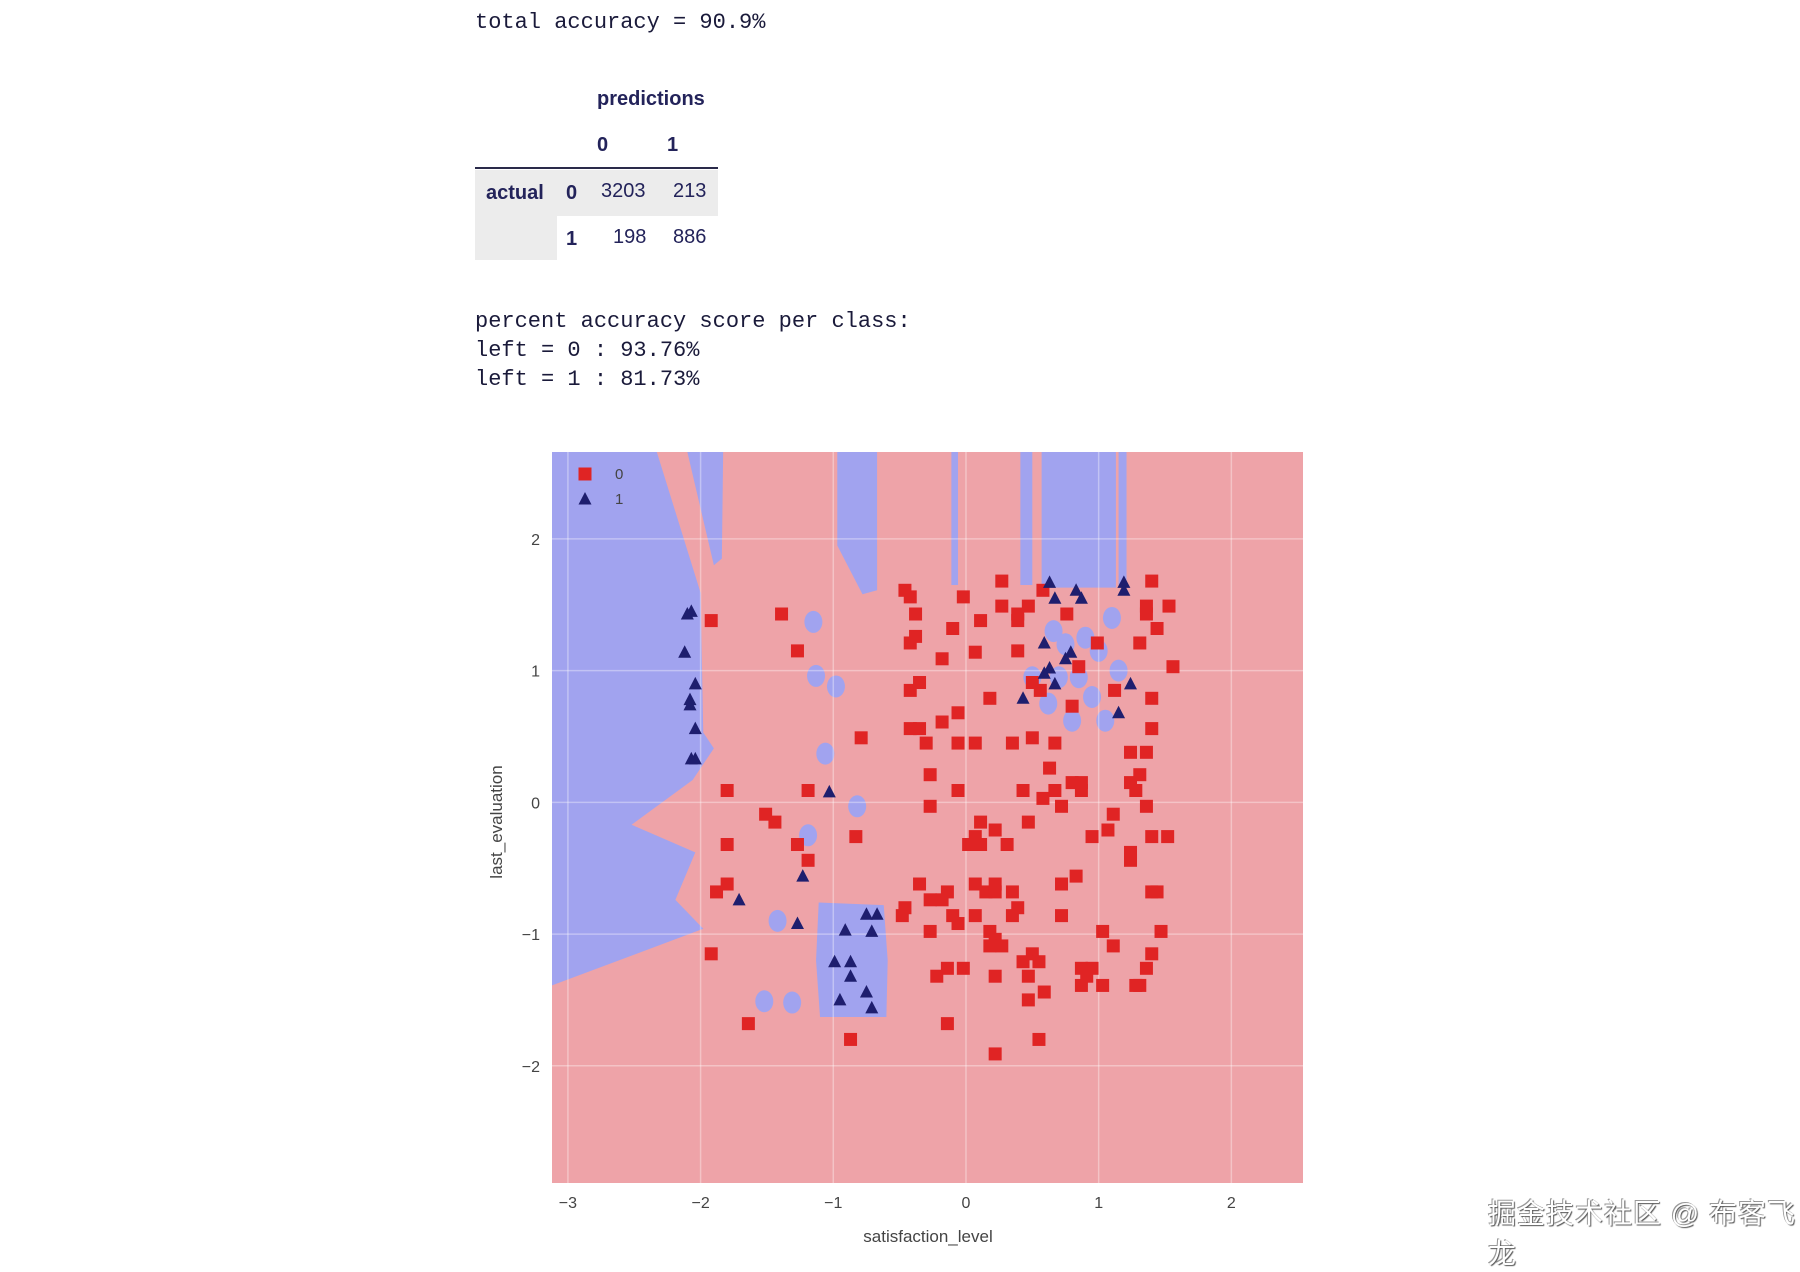  I want to click on cell-0-0: 3203, so click(623, 191).